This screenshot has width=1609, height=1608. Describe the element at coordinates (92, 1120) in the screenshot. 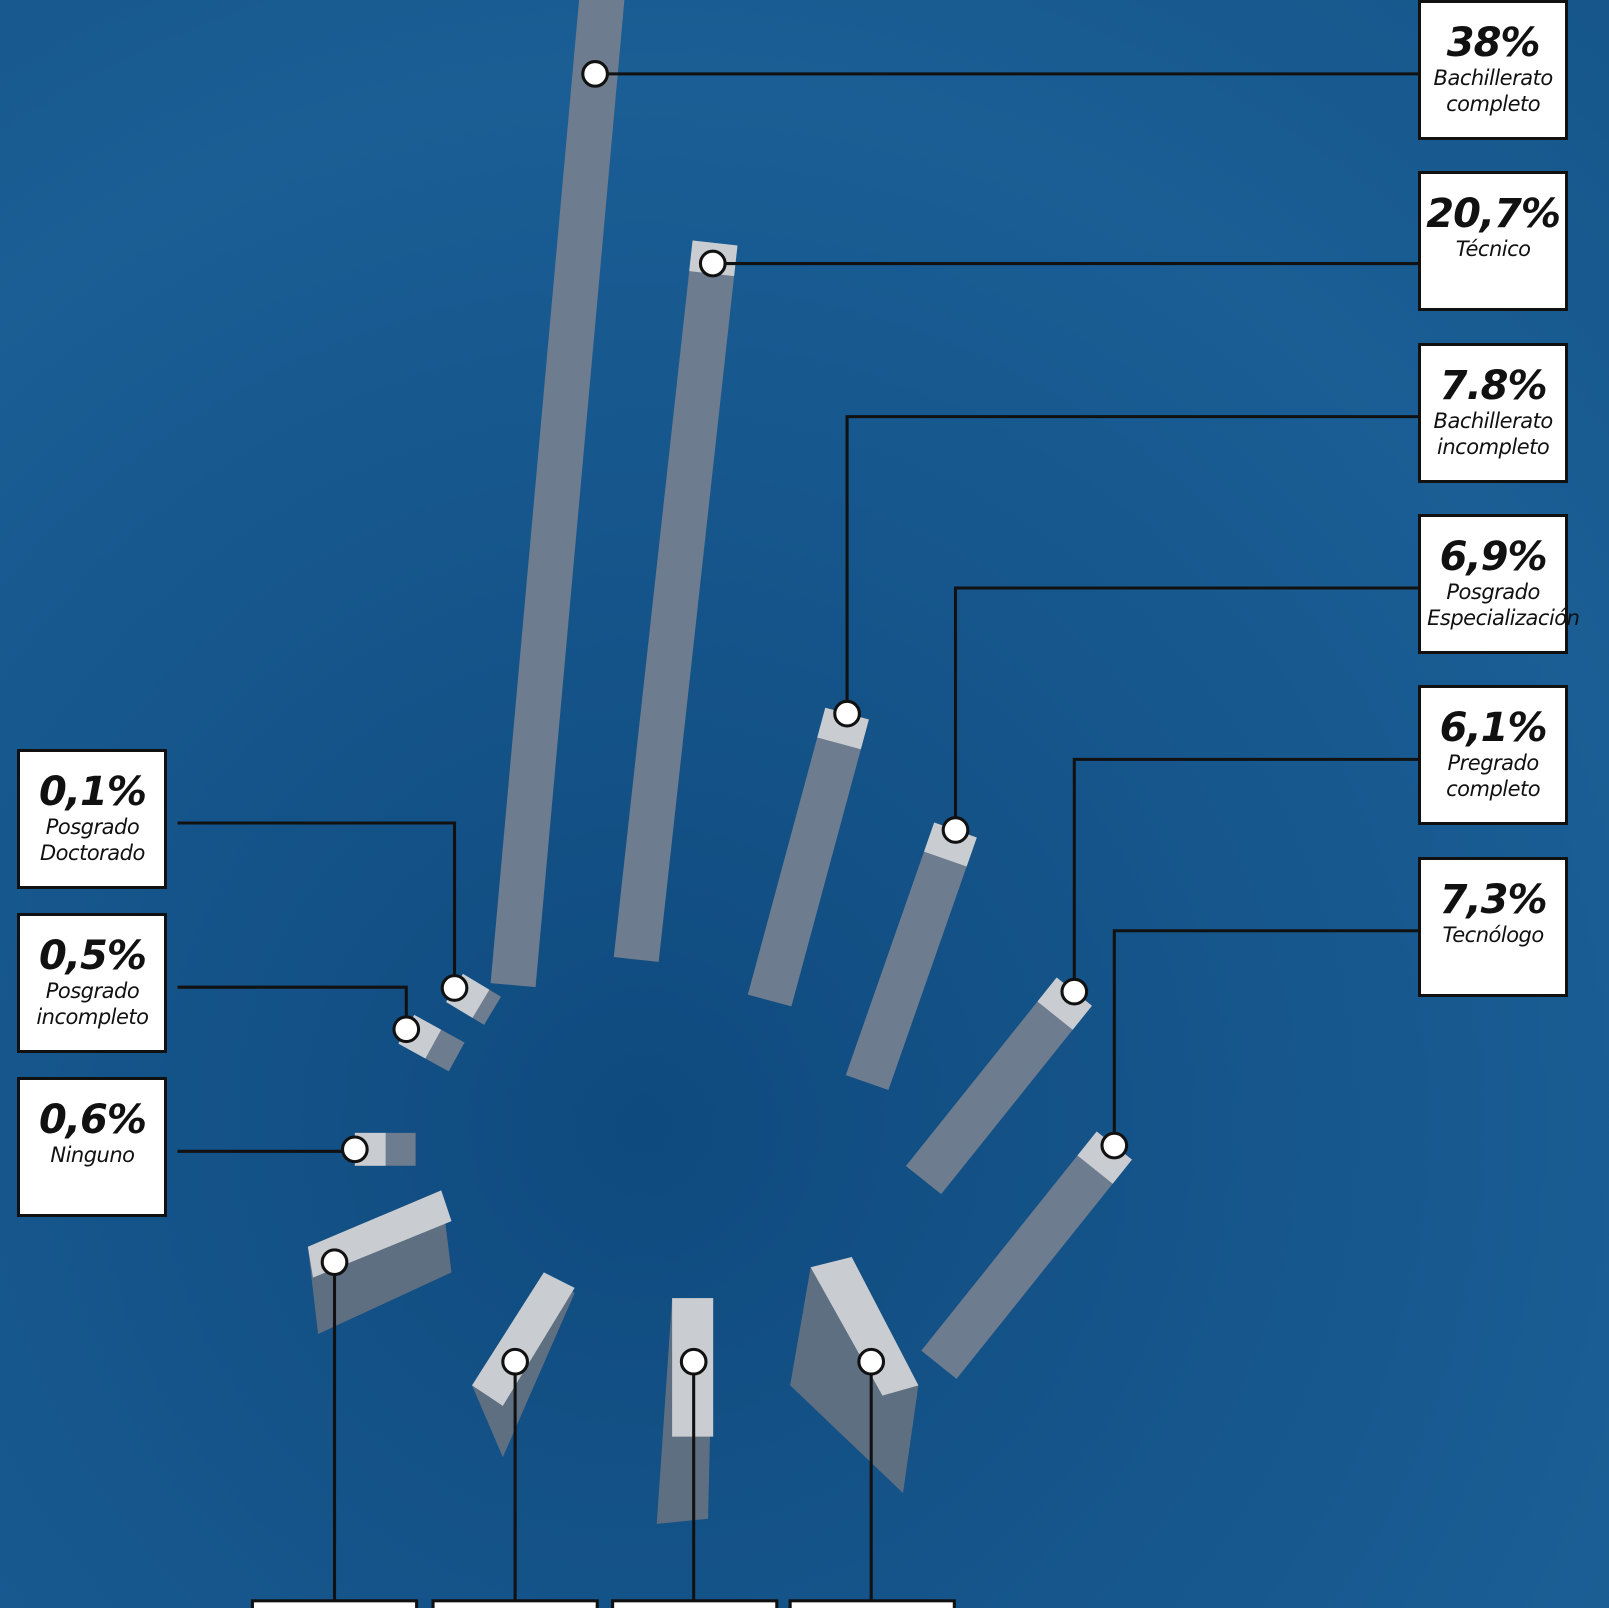

I see `value-label: 0,6%` at that location.